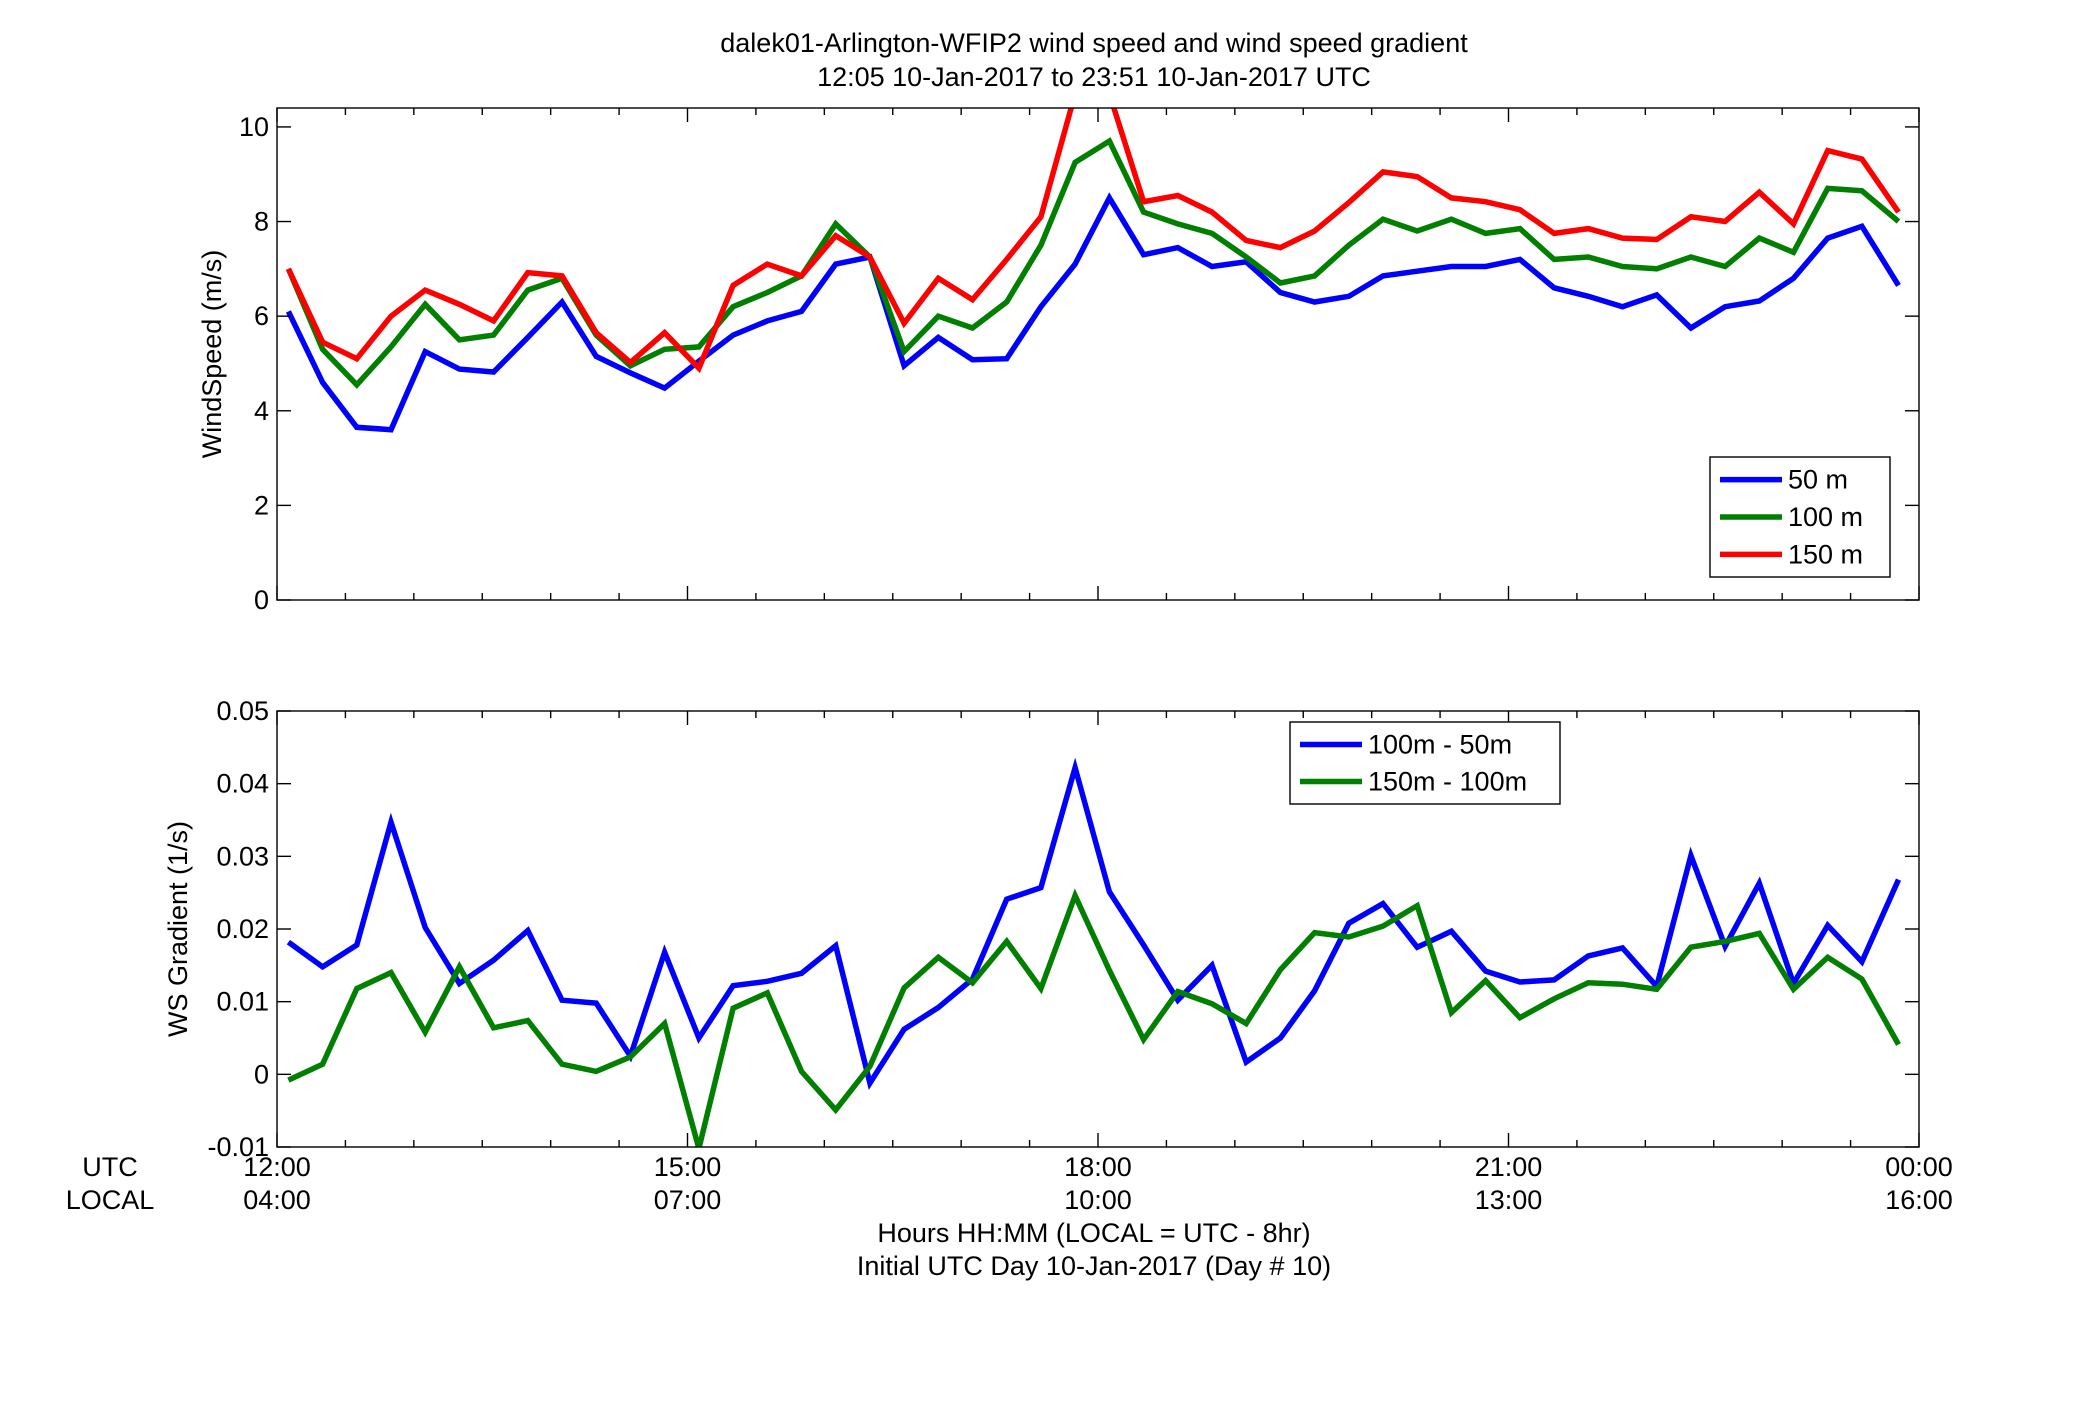 The height and width of the screenshot is (1425, 2098). Describe the element at coordinates (238, 1147) in the screenshot. I see `y-tick-label: -0.01` at that location.